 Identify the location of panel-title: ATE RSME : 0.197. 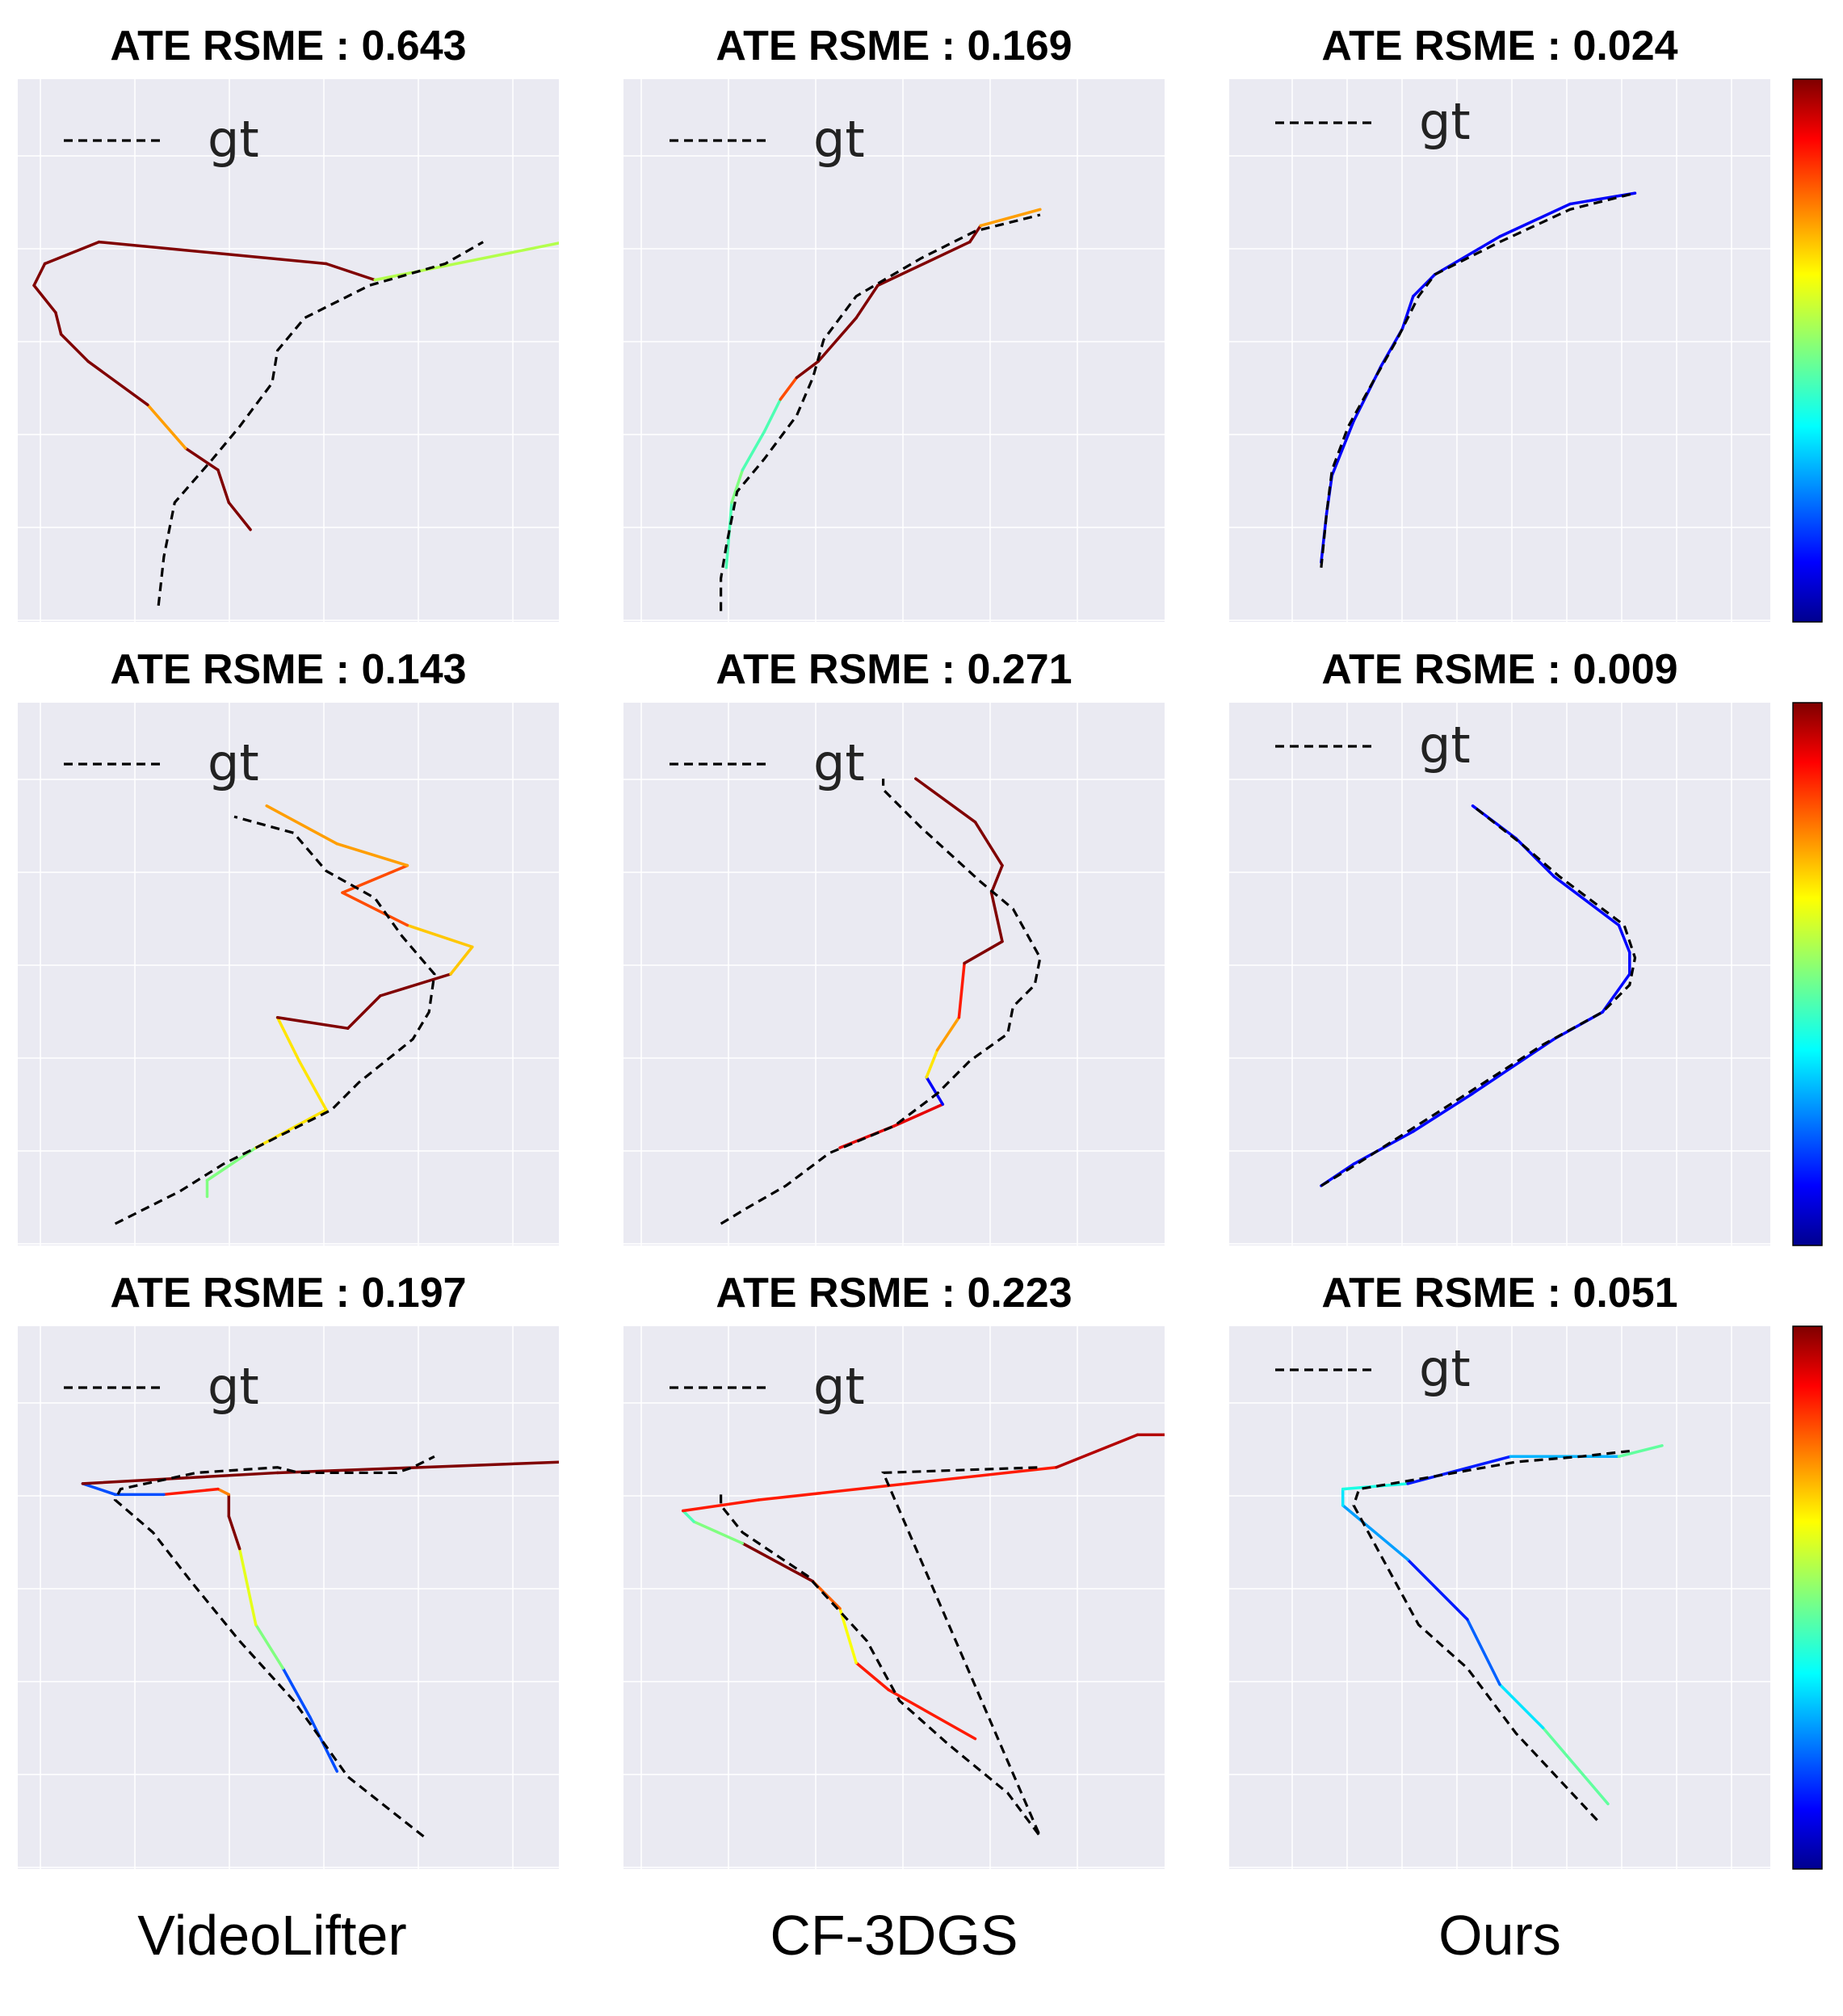
(288, 1294).